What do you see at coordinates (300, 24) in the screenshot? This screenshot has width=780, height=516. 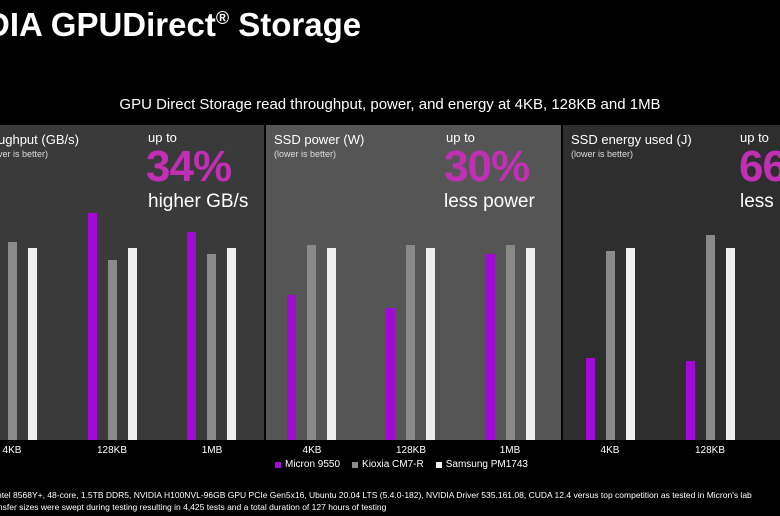 I see `title-suffix: Storage` at bounding box center [300, 24].